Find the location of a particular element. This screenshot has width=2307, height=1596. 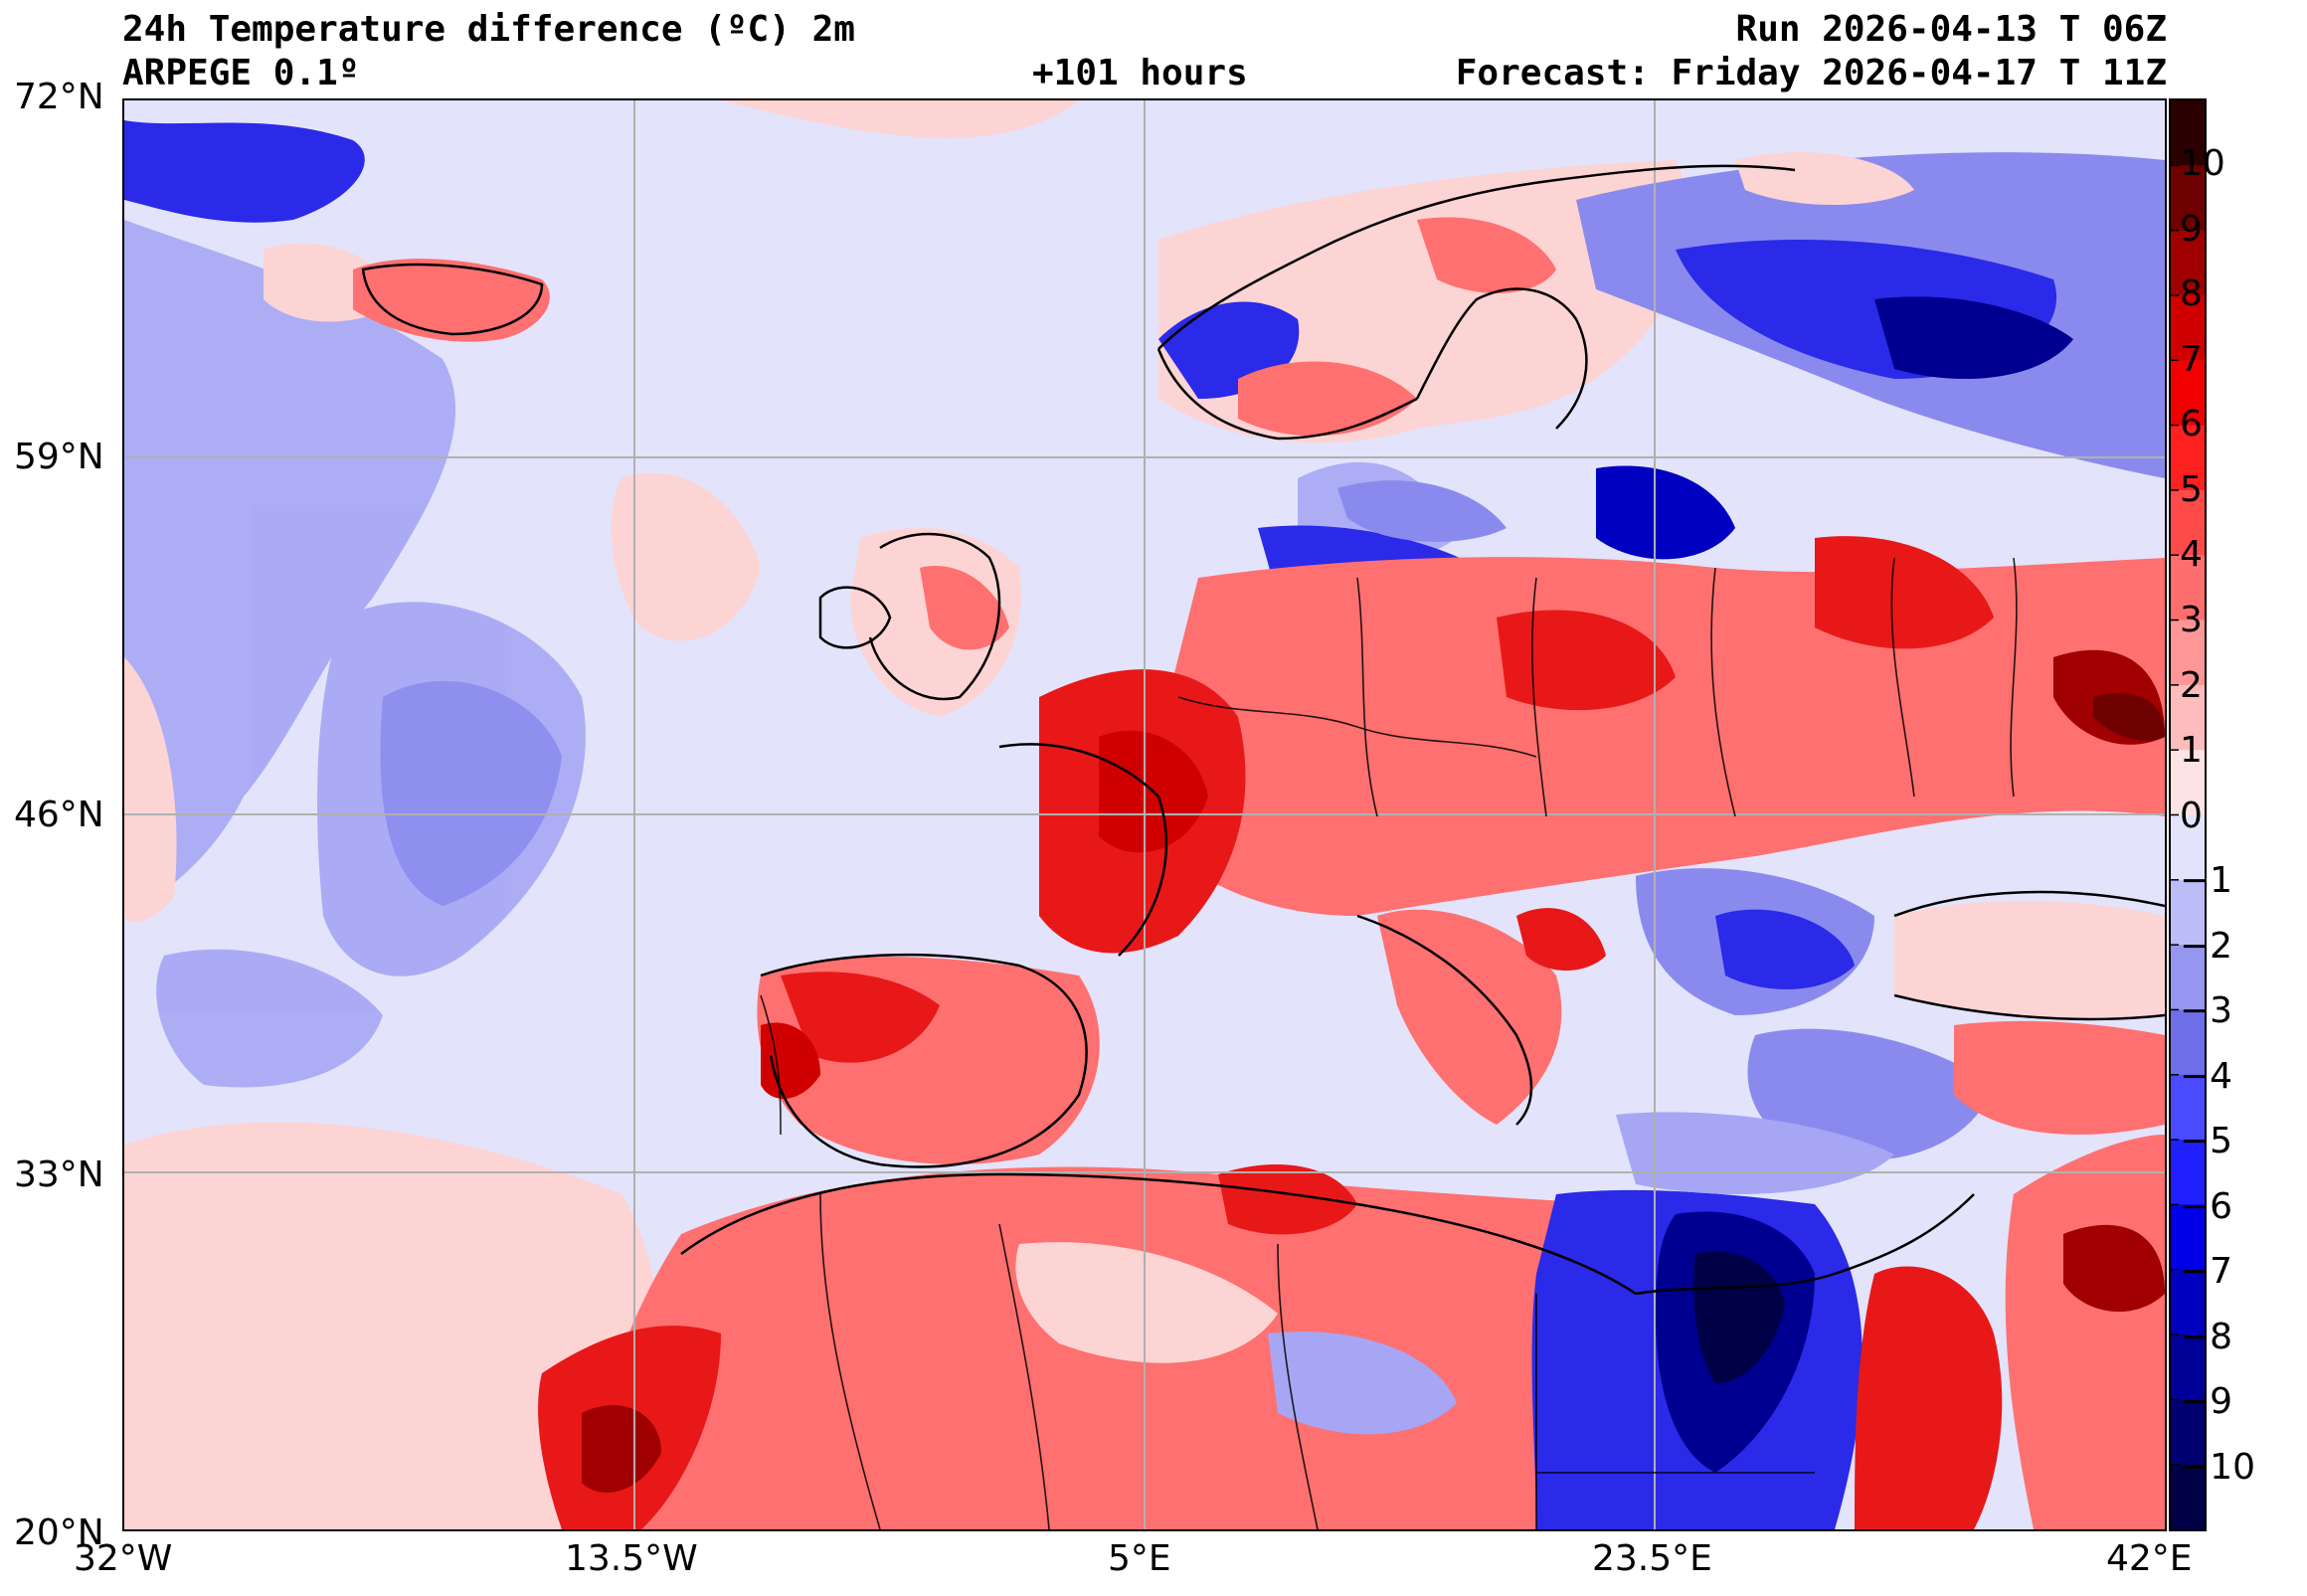

cb-label-7: 7 is located at coordinates (2191, 360).